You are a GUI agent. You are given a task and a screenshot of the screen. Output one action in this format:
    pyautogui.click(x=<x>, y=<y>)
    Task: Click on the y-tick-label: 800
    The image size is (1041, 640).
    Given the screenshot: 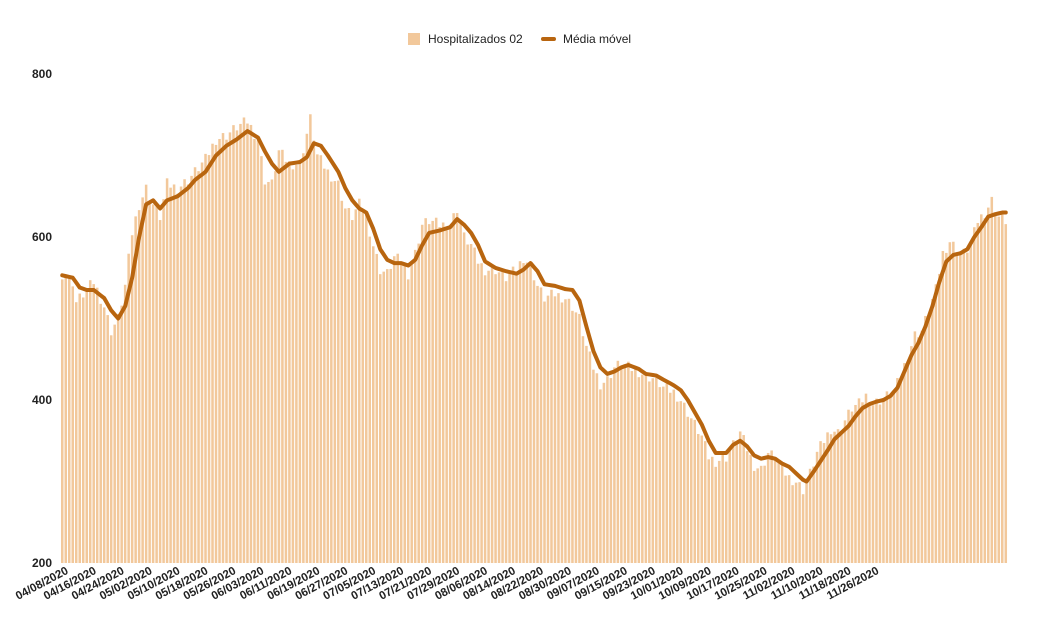 What is the action you would take?
    pyautogui.click(x=42, y=74)
    